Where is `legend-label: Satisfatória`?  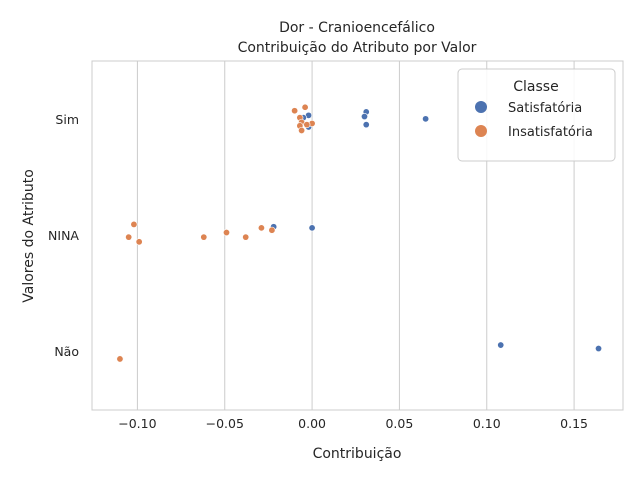
legend-label: Satisfatória is located at coordinates (545, 108).